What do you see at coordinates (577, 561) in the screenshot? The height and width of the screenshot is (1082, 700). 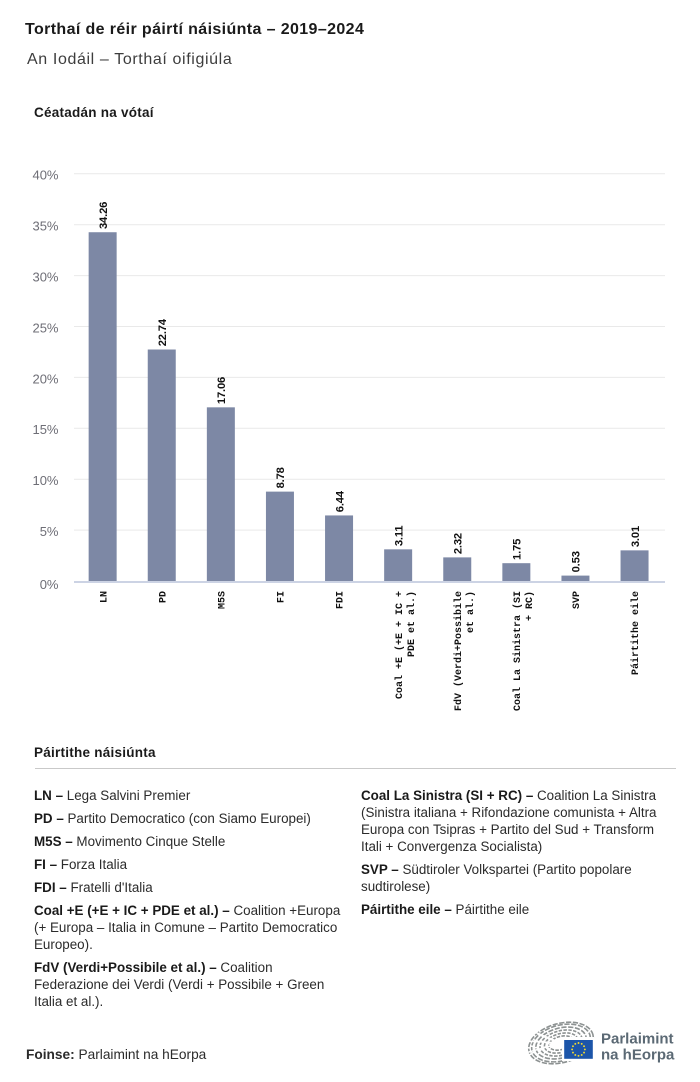 I see `svg-text: 0.53` at bounding box center [577, 561].